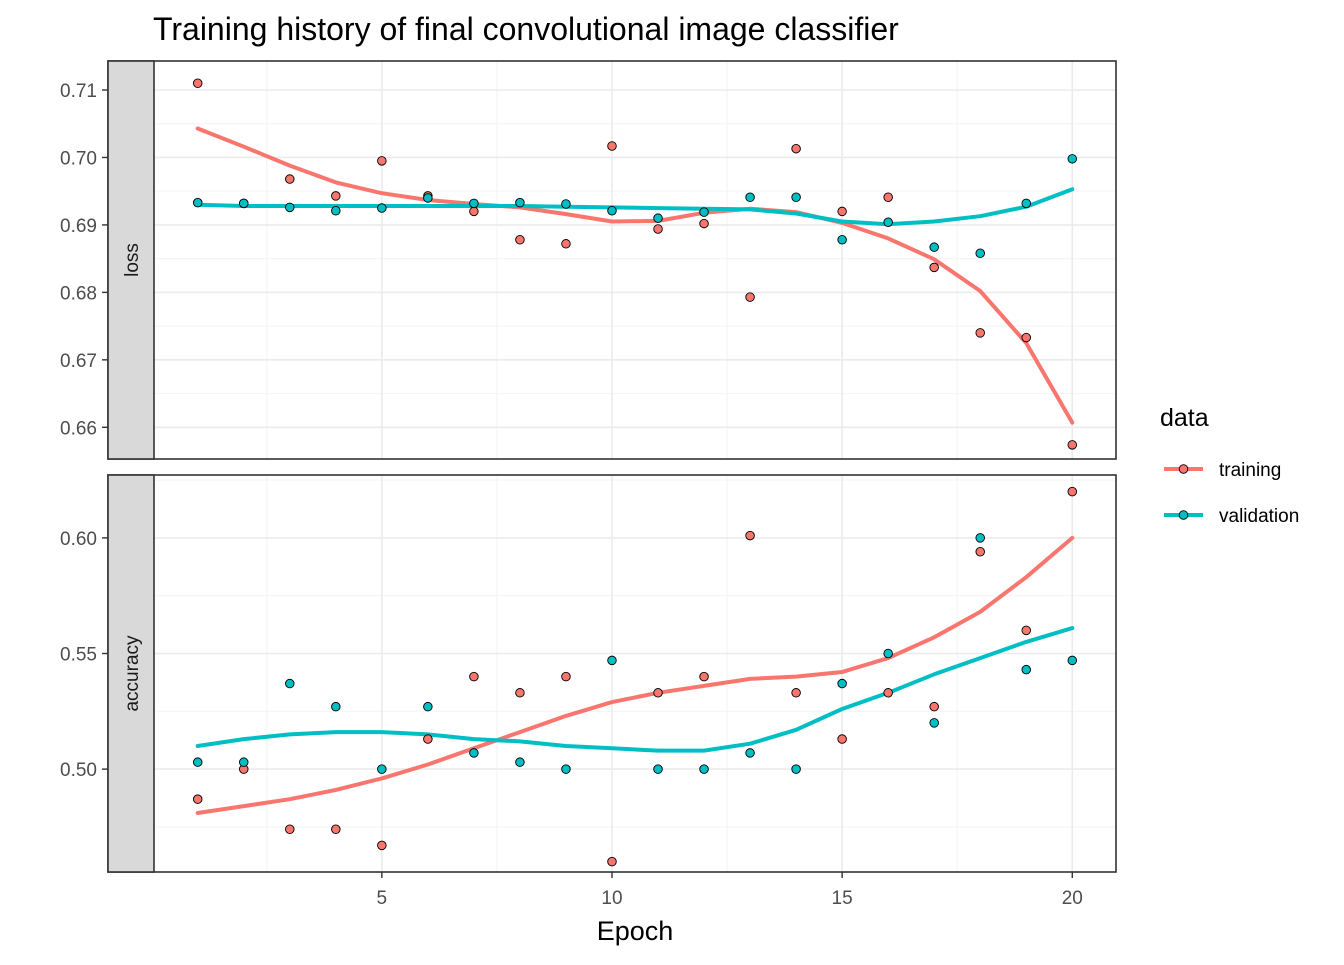 The height and width of the screenshot is (965, 1344). I want to click on x-axis: 5 10 15 20, so click(730, 890).